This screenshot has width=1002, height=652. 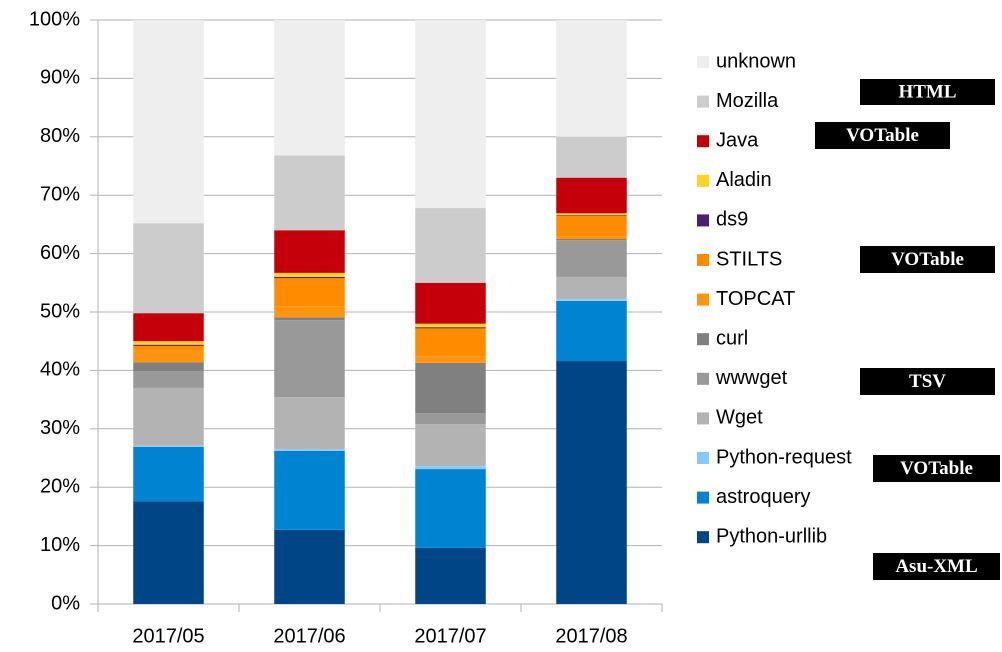 What do you see at coordinates (747, 101) in the screenshot?
I see `legend-label: Mozilla` at bounding box center [747, 101].